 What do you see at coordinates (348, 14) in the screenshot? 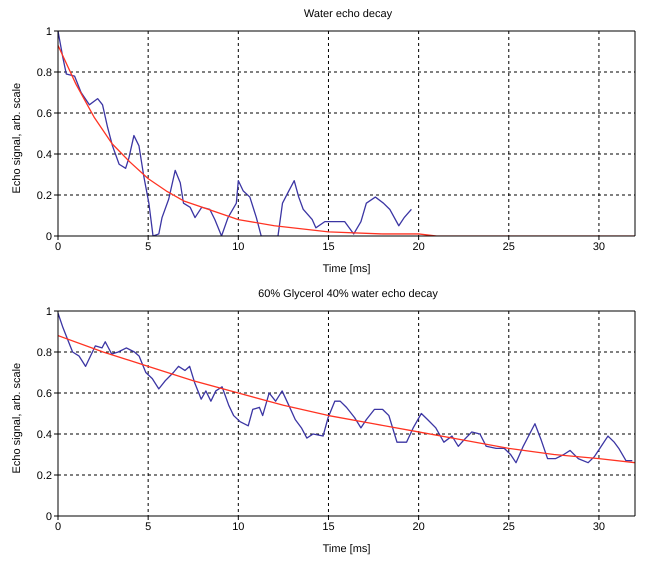
I see `chart-title: Water echo decay` at bounding box center [348, 14].